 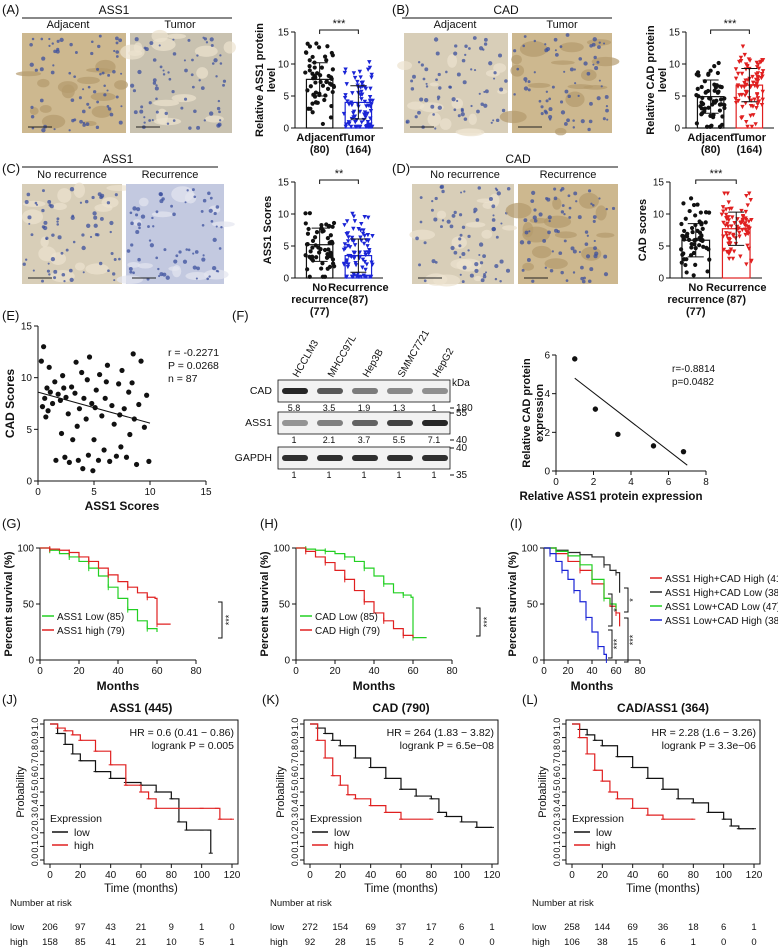 What do you see at coordinates (10, 315) in the screenshot?
I see `panel-label-e: (E)` at bounding box center [10, 315].